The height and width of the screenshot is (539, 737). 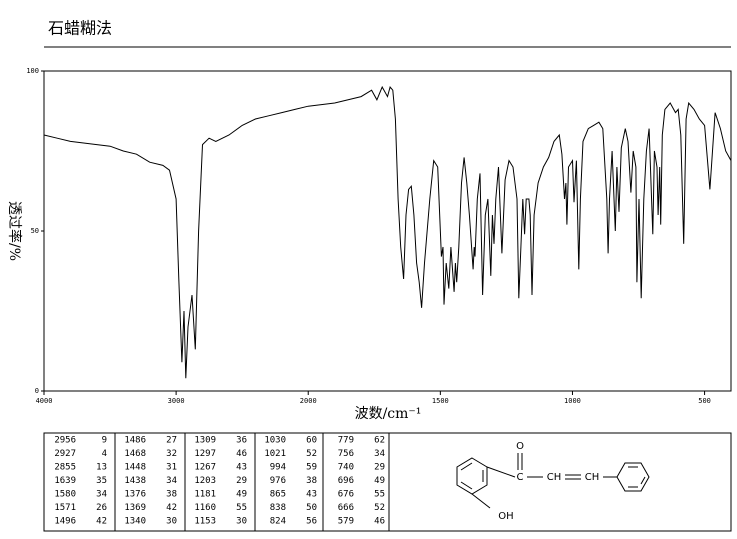 What do you see at coordinates (308, 401) in the screenshot?
I see `x-tick-label: 2000` at bounding box center [308, 401].